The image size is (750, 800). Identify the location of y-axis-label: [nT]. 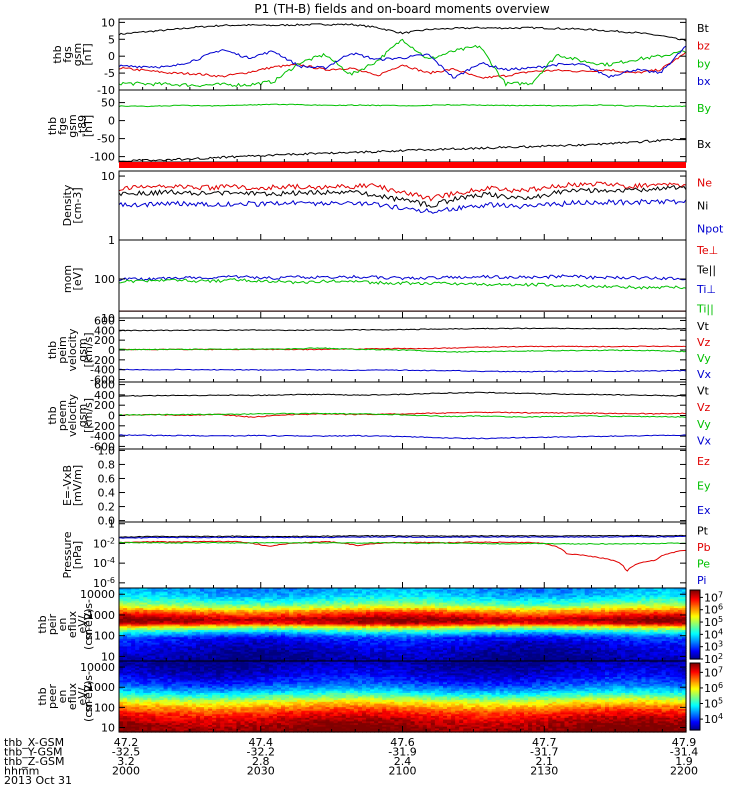
(87, 54).